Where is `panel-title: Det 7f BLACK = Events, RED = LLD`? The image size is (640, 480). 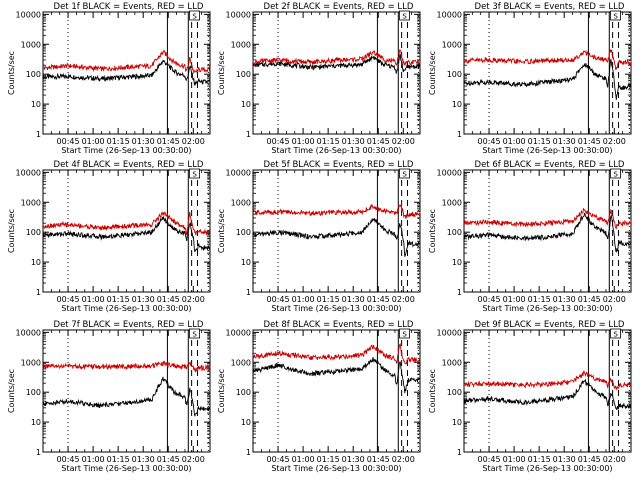 panel-title: Det 7f BLACK = Events, RED = LLD is located at coordinates (129, 325).